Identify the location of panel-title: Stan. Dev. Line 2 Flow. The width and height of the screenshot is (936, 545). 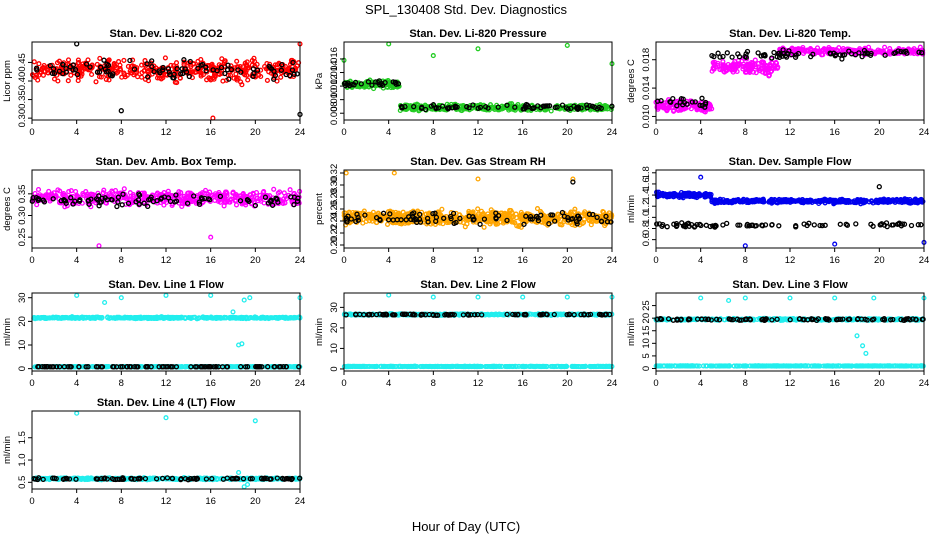
(478, 285).